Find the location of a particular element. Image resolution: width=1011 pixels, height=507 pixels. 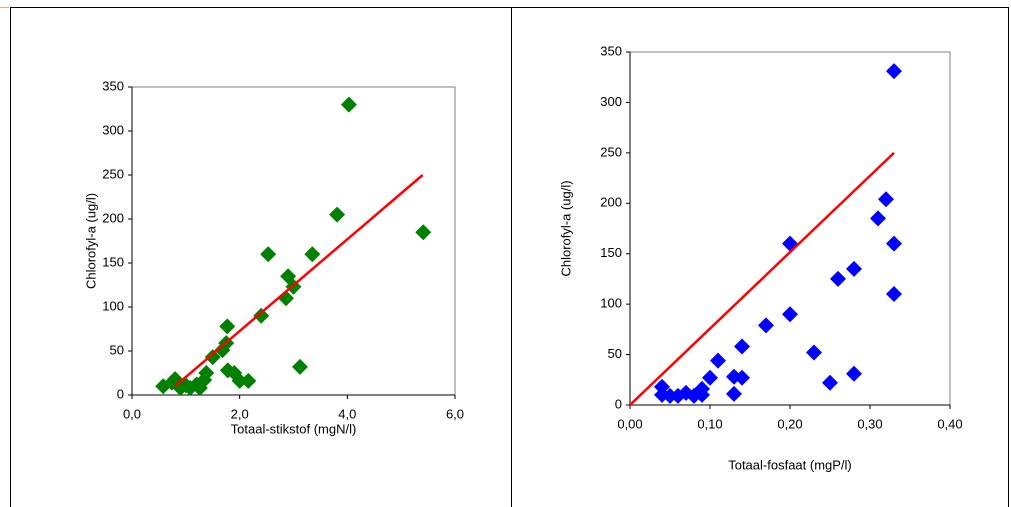

x-tick-label: 4,0 is located at coordinates (347, 413).